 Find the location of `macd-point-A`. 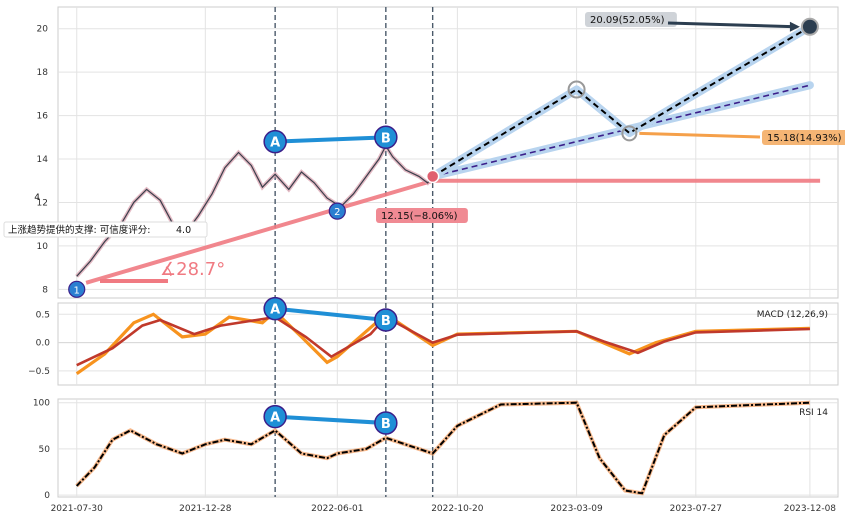

macd-point-A is located at coordinates (275, 308).